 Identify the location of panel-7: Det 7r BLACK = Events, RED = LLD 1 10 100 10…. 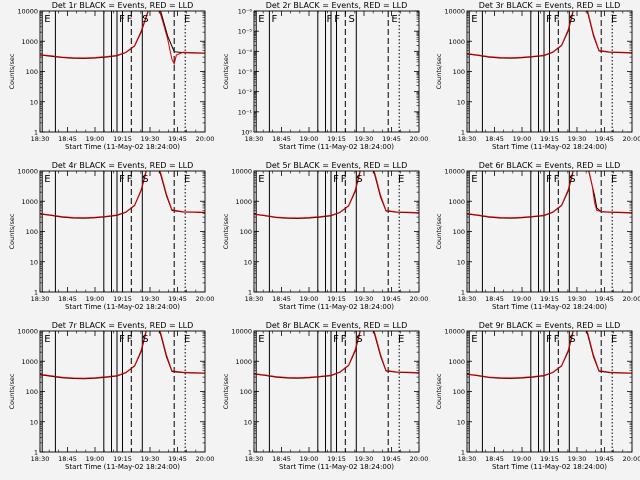
(111, 396).